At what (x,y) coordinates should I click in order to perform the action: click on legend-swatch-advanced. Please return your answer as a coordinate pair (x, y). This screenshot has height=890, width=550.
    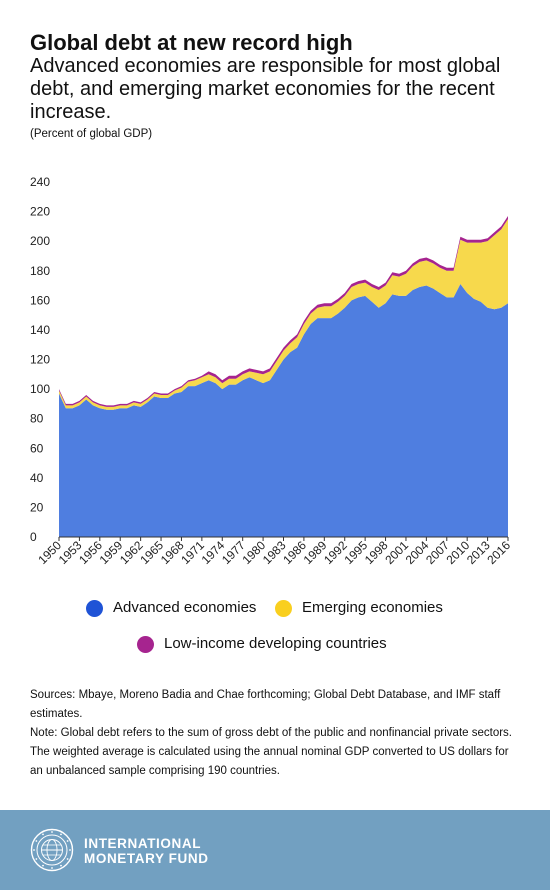
    Looking at the image, I should click on (94, 608).